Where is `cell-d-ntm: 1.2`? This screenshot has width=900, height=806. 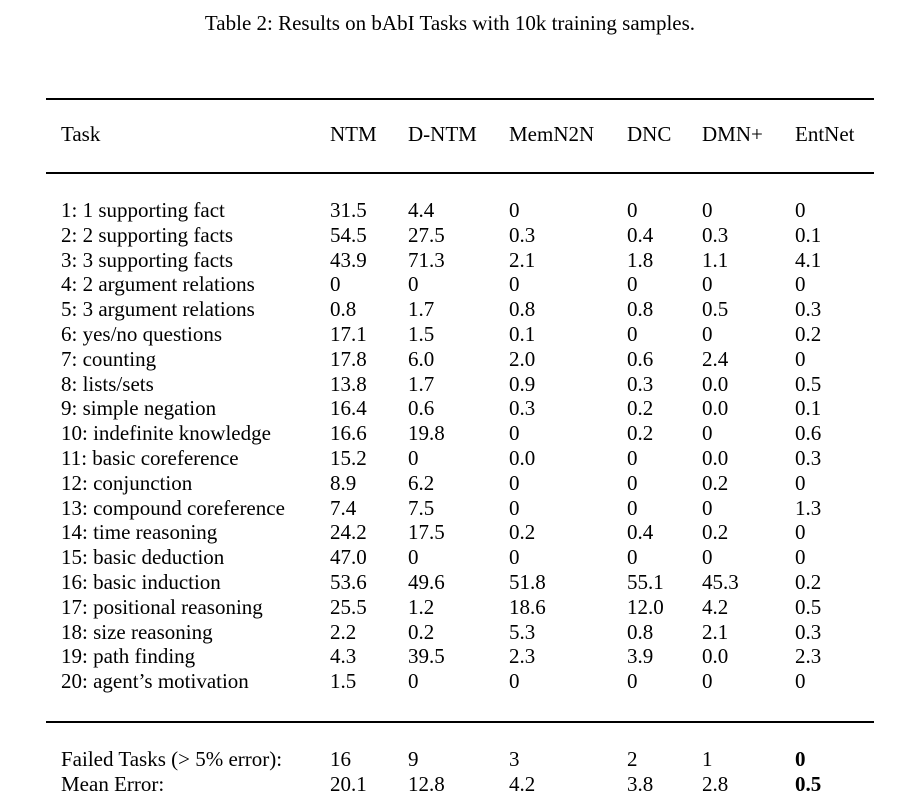
cell-d-ntm: 1.2 is located at coordinates (421, 606).